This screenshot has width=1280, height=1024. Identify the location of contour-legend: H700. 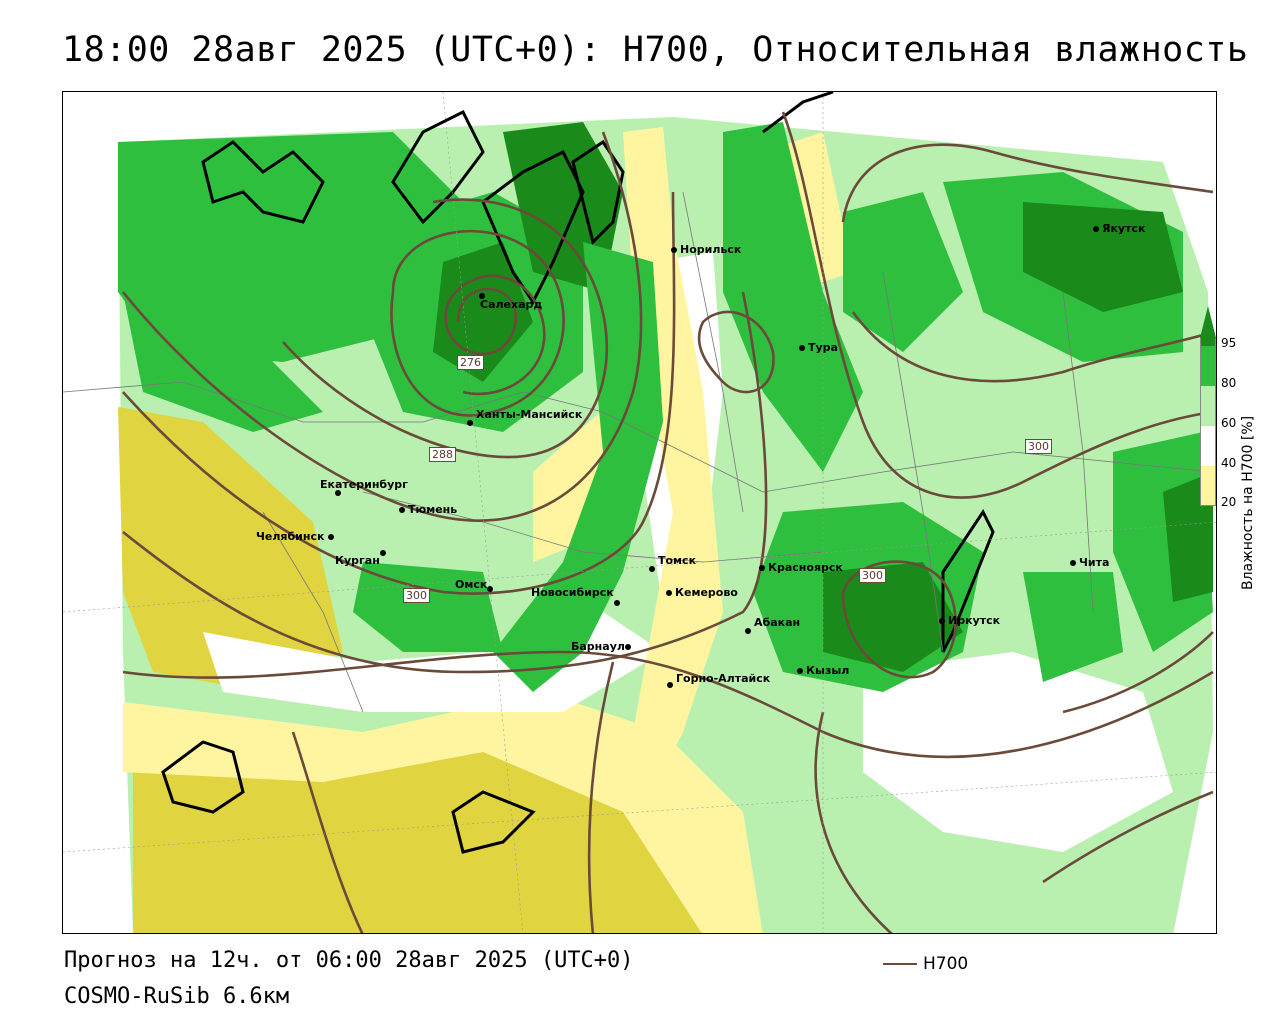
(925, 964).